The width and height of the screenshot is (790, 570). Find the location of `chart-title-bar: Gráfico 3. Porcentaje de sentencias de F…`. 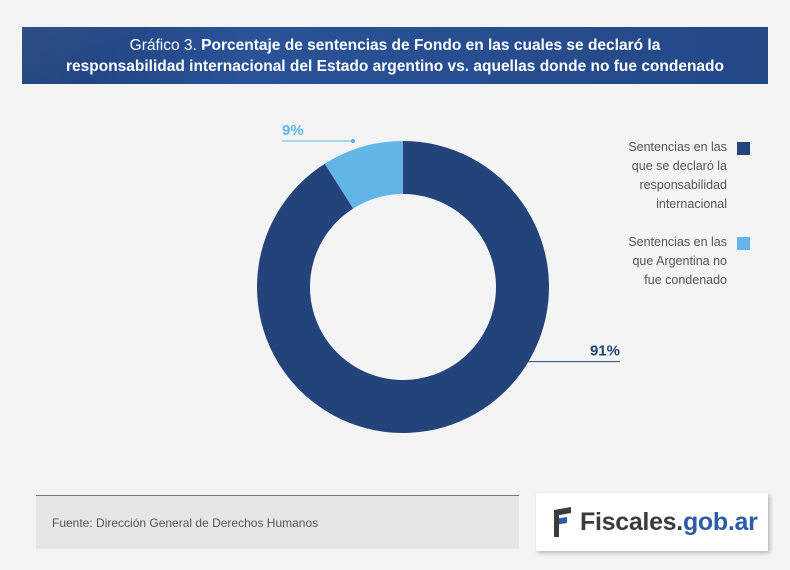

chart-title-bar: Gráfico 3. Porcentaje de sentencias de F… is located at coordinates (395, 55).